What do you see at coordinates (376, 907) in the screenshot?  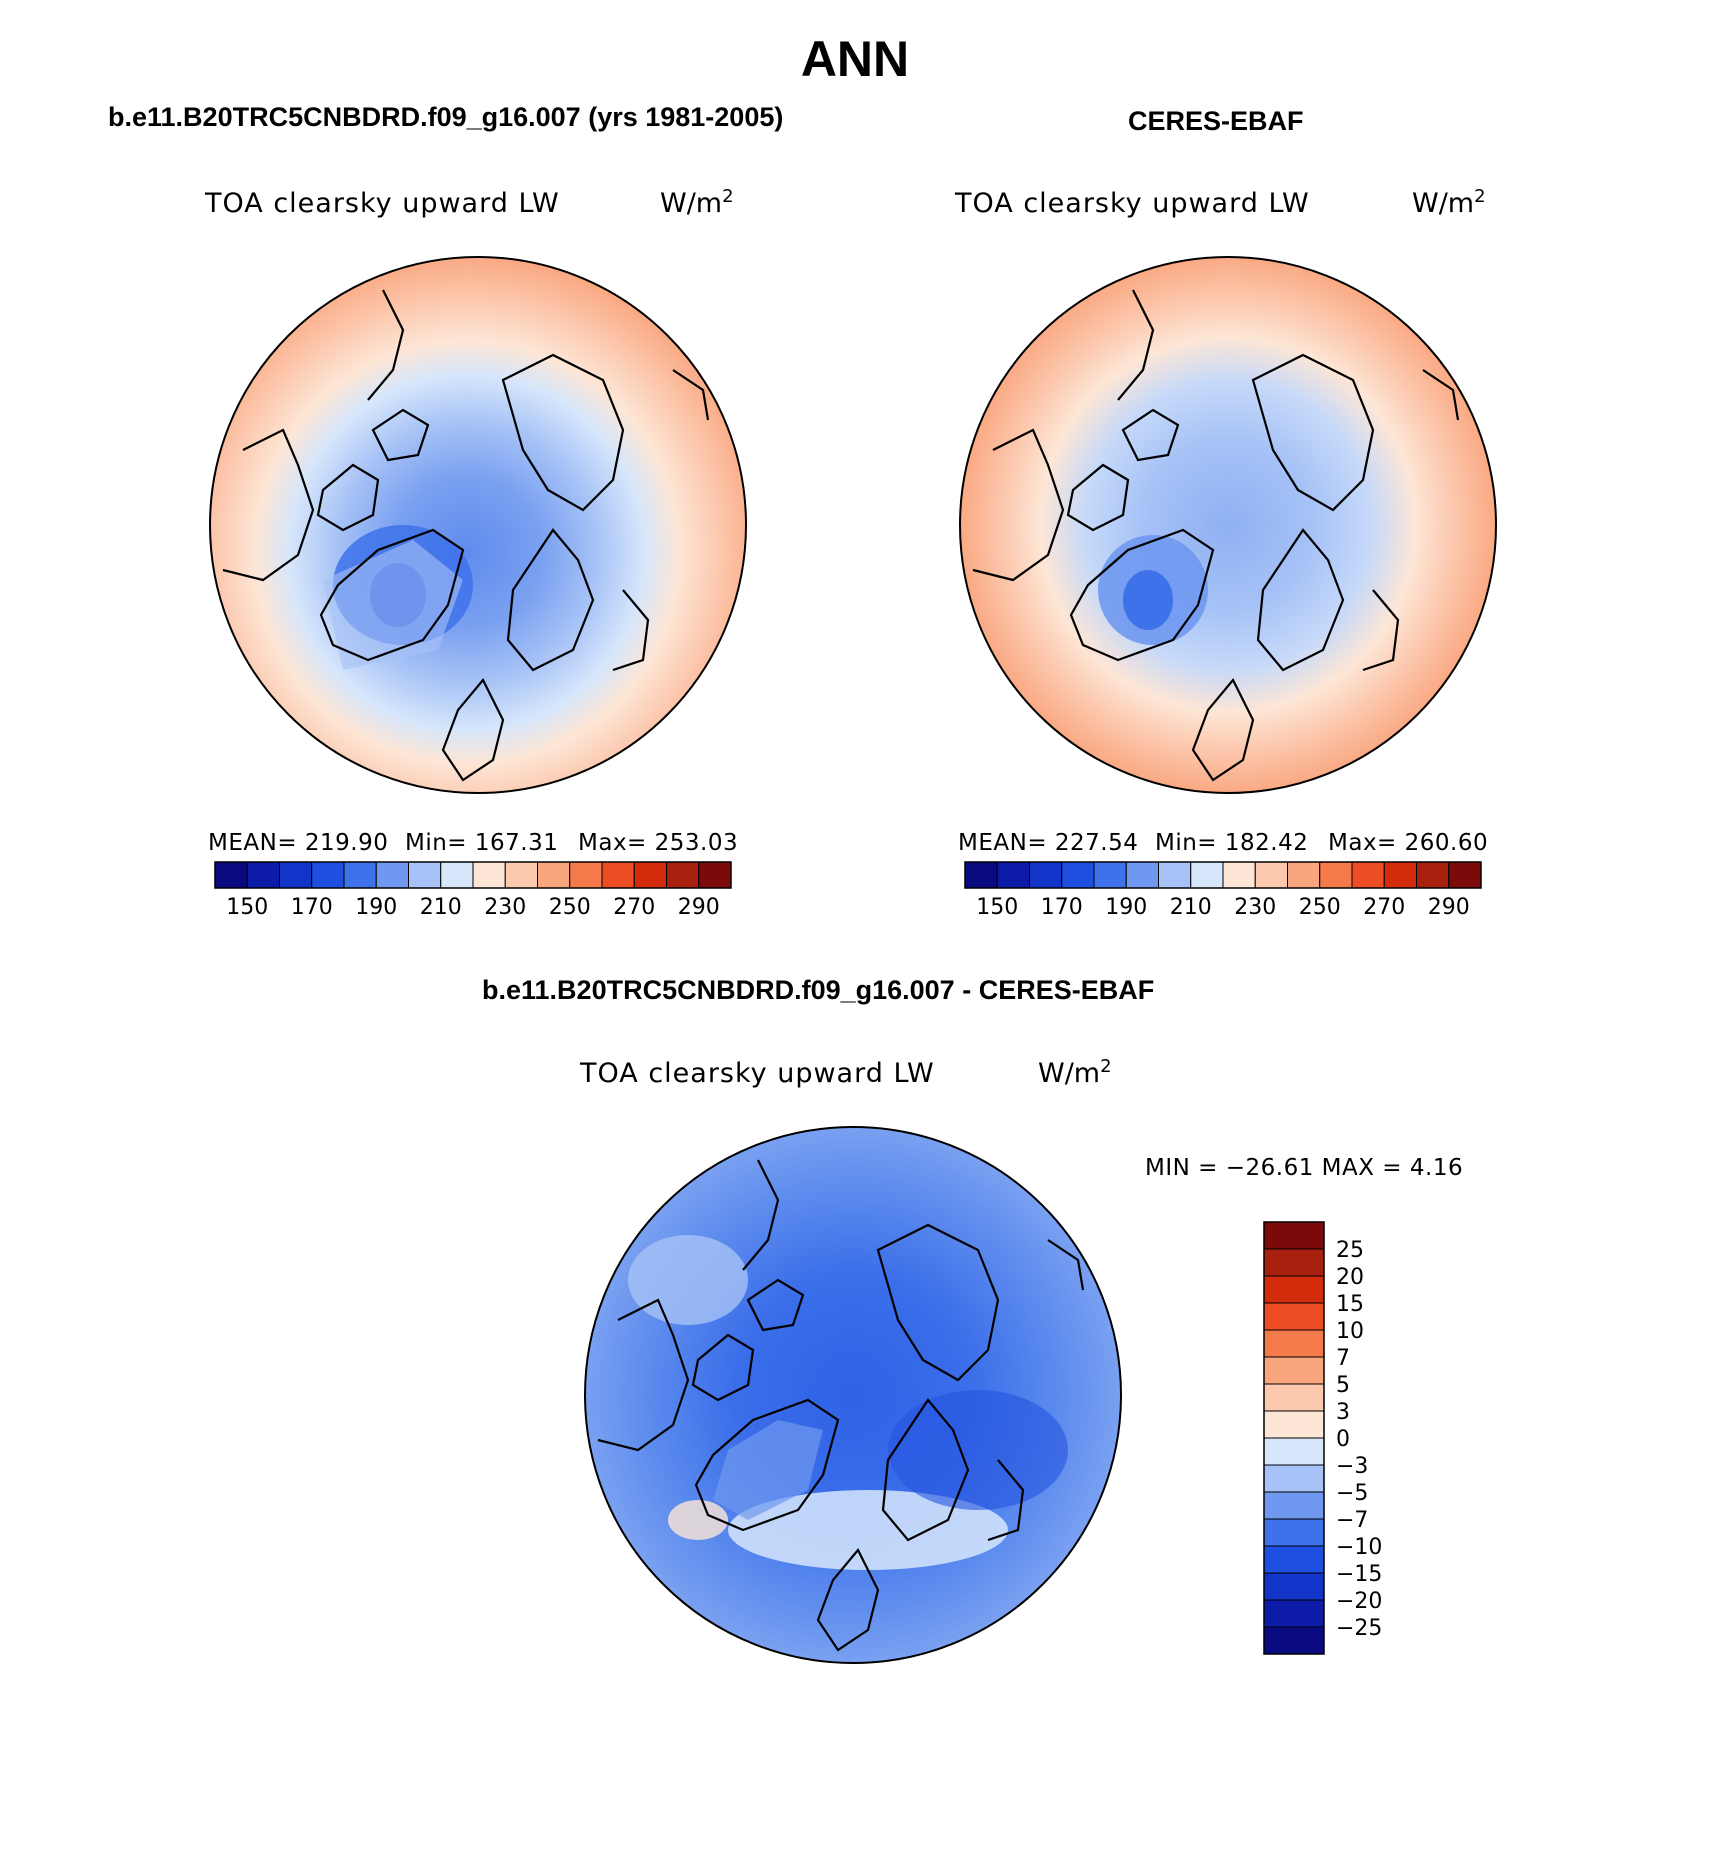 I see `model-colorbar-tick-label: 190` at bounding box center [376, 907].